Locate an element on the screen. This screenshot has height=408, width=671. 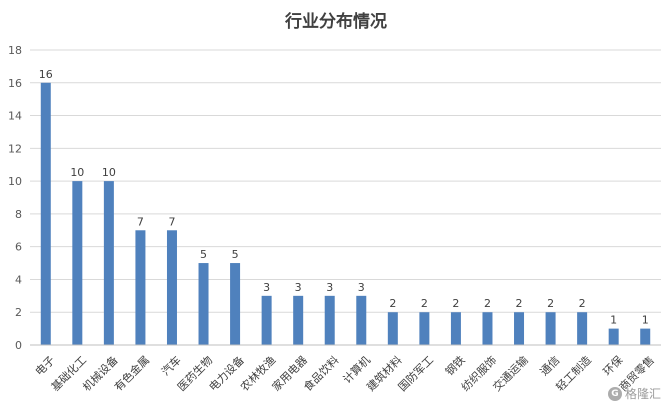
x-category-label: 电子 is located at coordinates (45, 366).